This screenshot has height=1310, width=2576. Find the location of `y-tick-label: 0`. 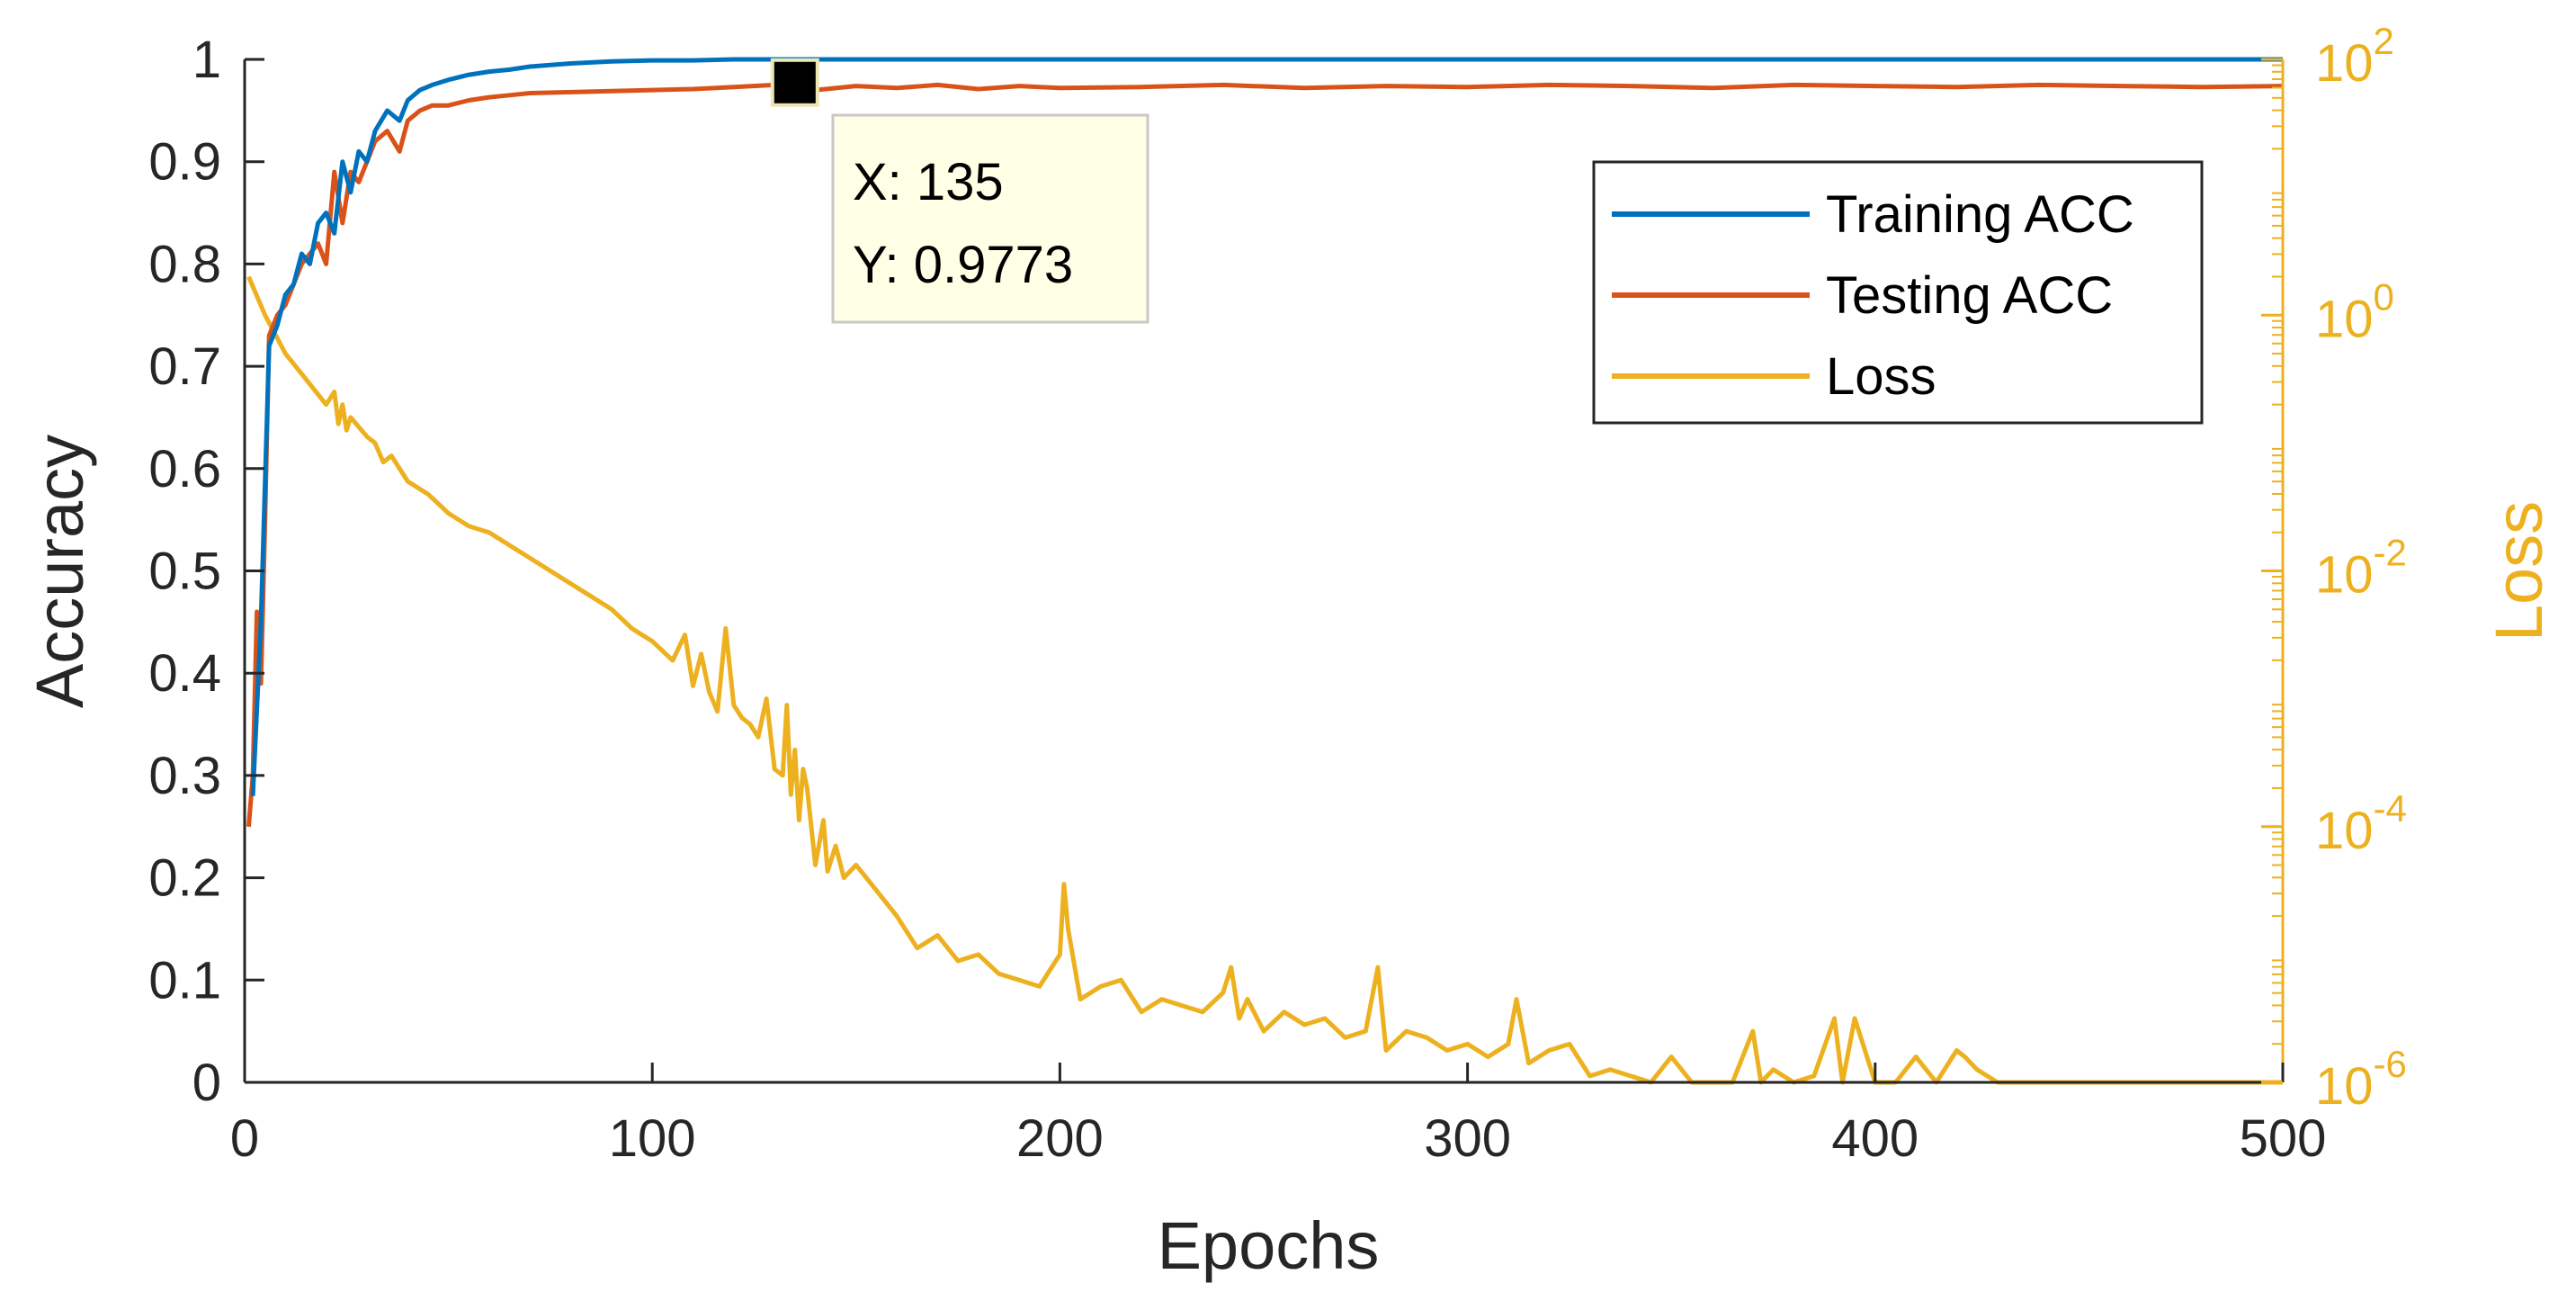

y-tick-label: 0 is located at coordinates (206, 1083).